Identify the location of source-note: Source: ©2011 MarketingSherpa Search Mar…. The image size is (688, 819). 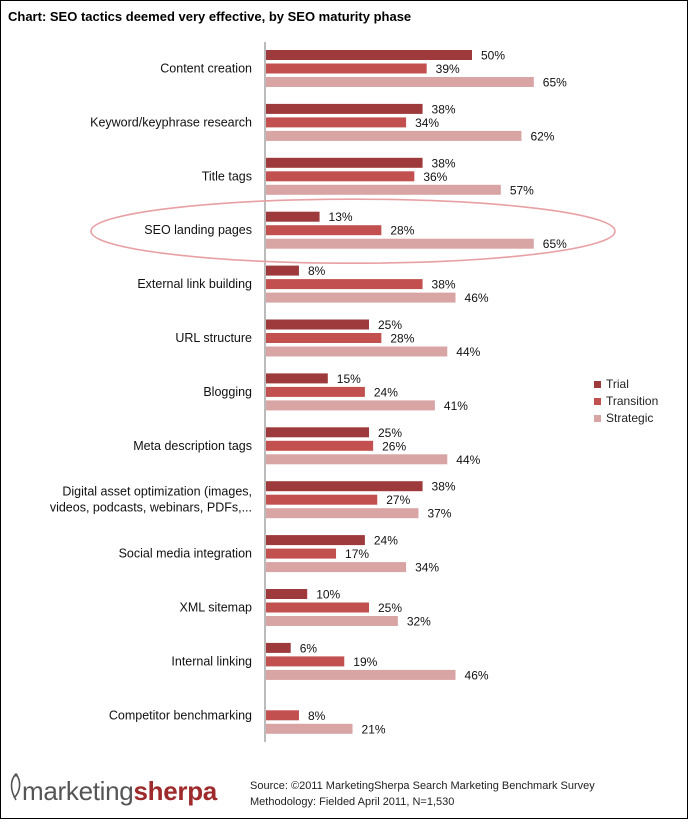
(422, 794).